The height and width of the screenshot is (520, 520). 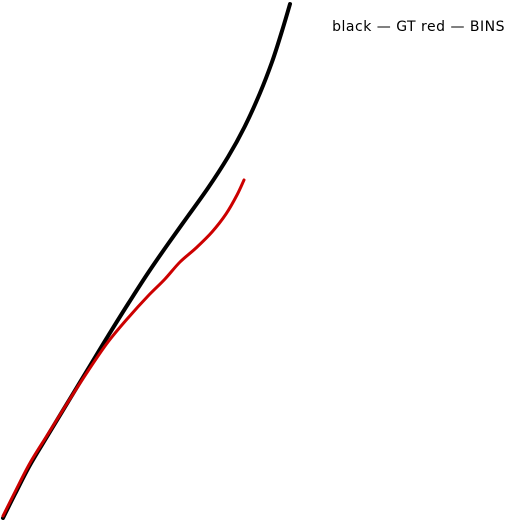 I want to click on legend-text: black — GT red — BINS, so click(x=418, y=27).